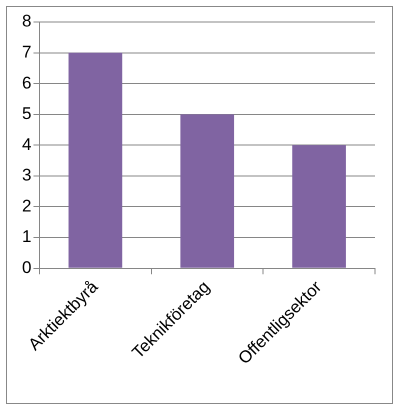 This screenshot has width=401, height=412. Describe the element at coordinates (27, 236) in the screenshot. I see `y-tick-label: 1` at that location.